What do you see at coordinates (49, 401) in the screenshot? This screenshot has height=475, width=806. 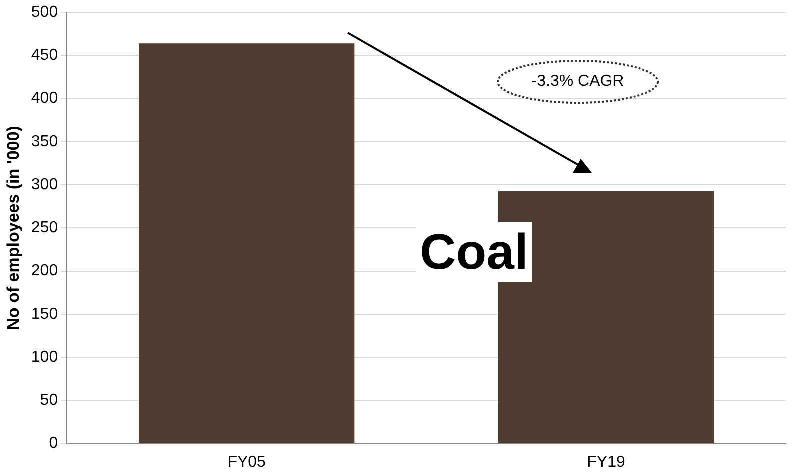 I see `y-tick-label: 50` at bounding box center [49, 401].